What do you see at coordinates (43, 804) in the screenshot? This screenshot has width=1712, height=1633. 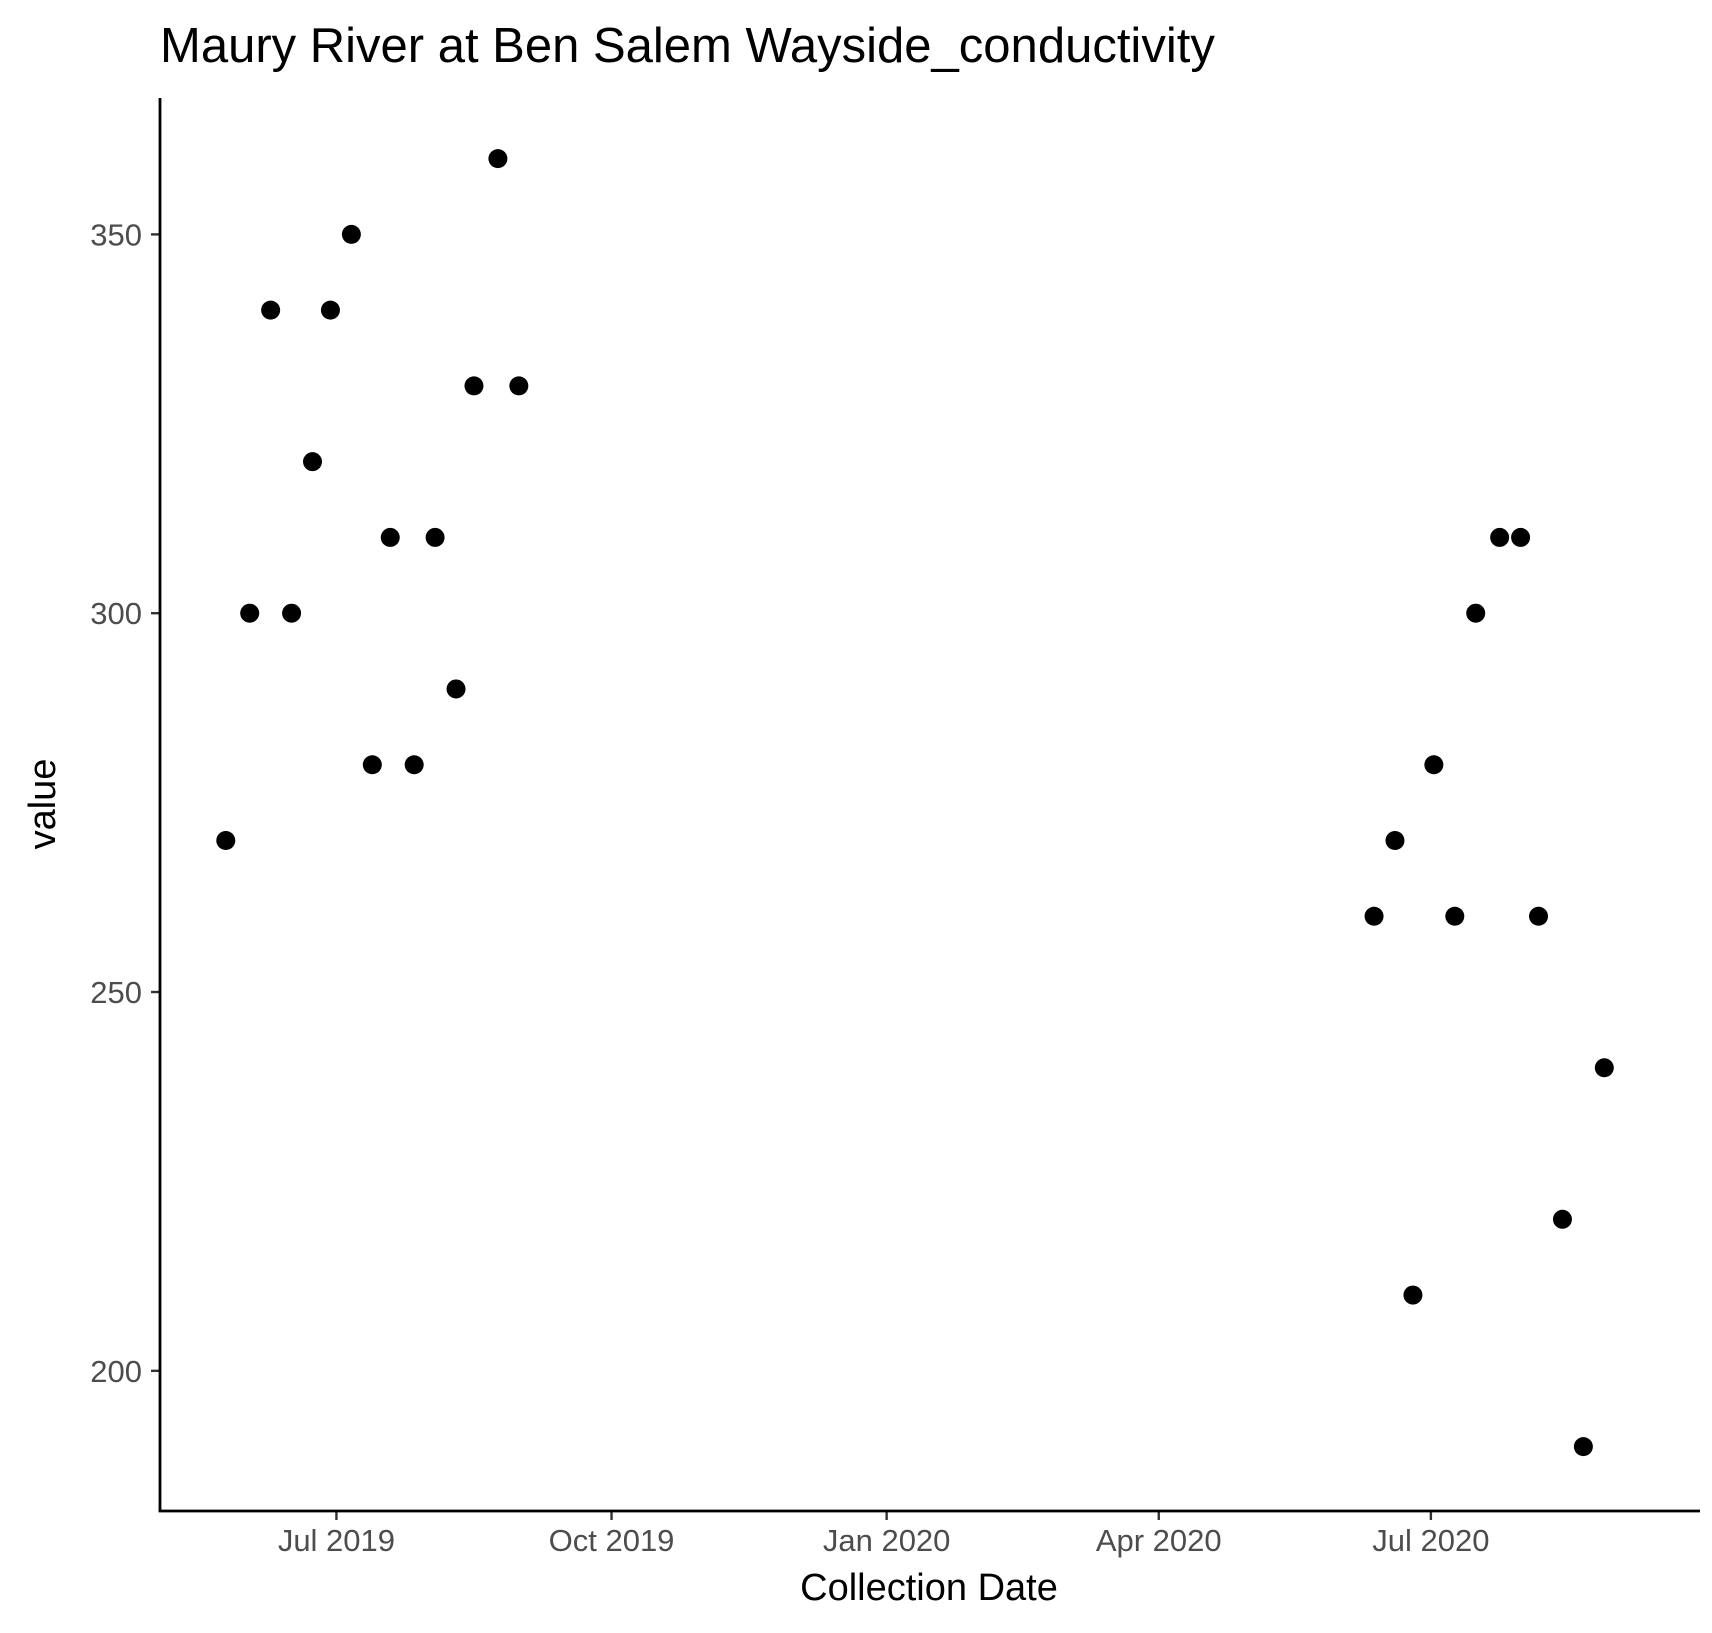 I see `y-axis-title: value` at bounding box center [43, 804].